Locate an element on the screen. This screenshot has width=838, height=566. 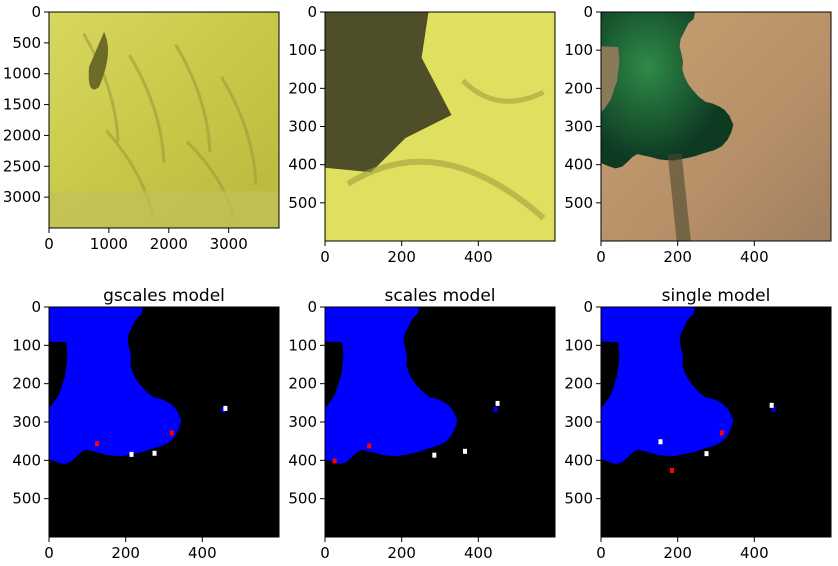
y-tick-label: 2000 is located at coordinates (22, 135).